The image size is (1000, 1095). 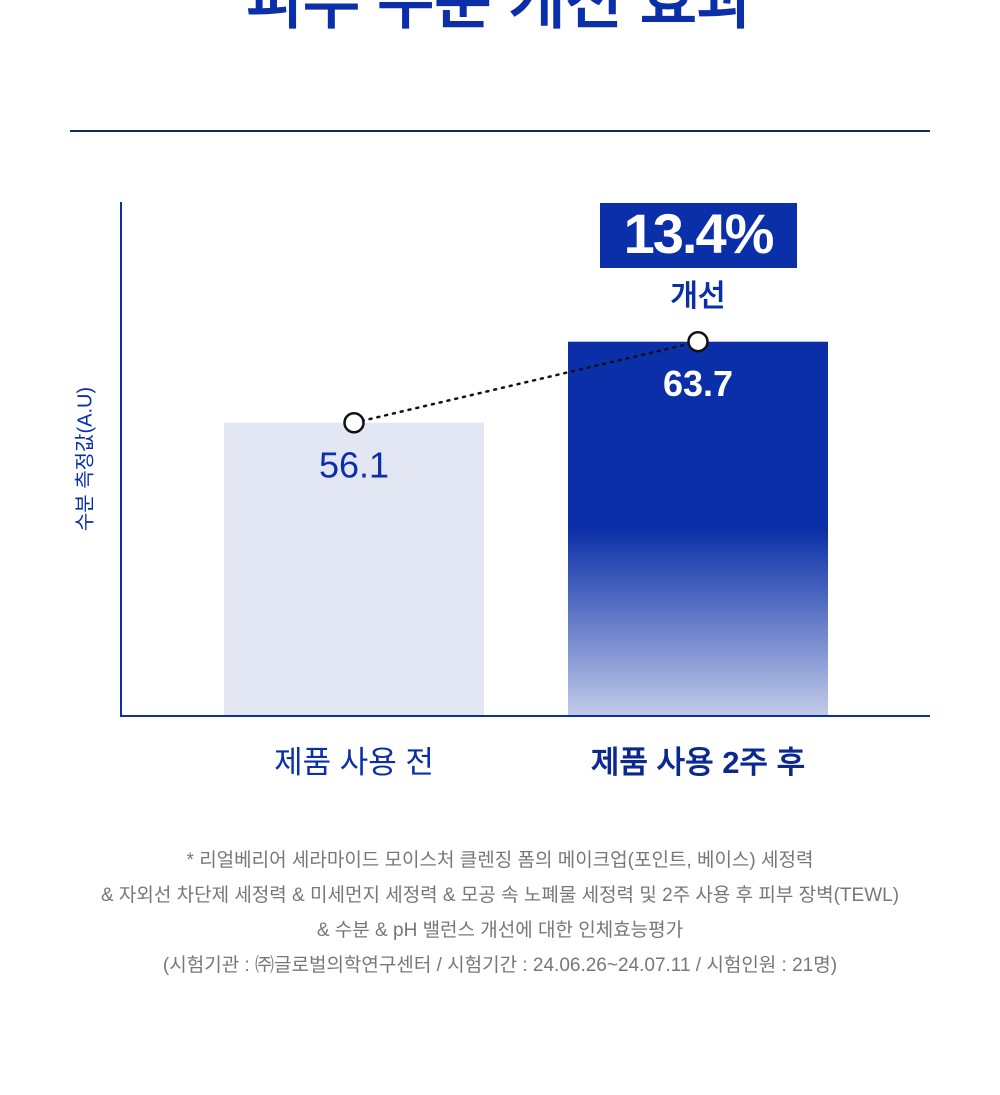 I want to click on annotation-box, so click(x=698, y=235).